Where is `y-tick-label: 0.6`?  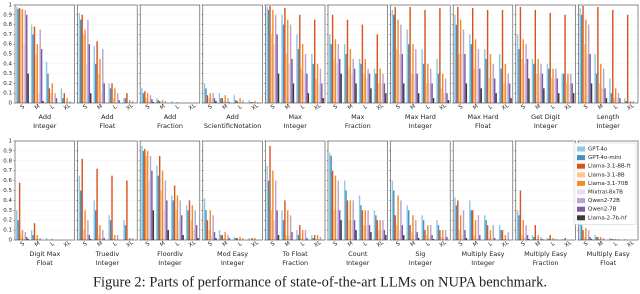 y-tick-label: 0.6 is located at coordinates (7, 181).